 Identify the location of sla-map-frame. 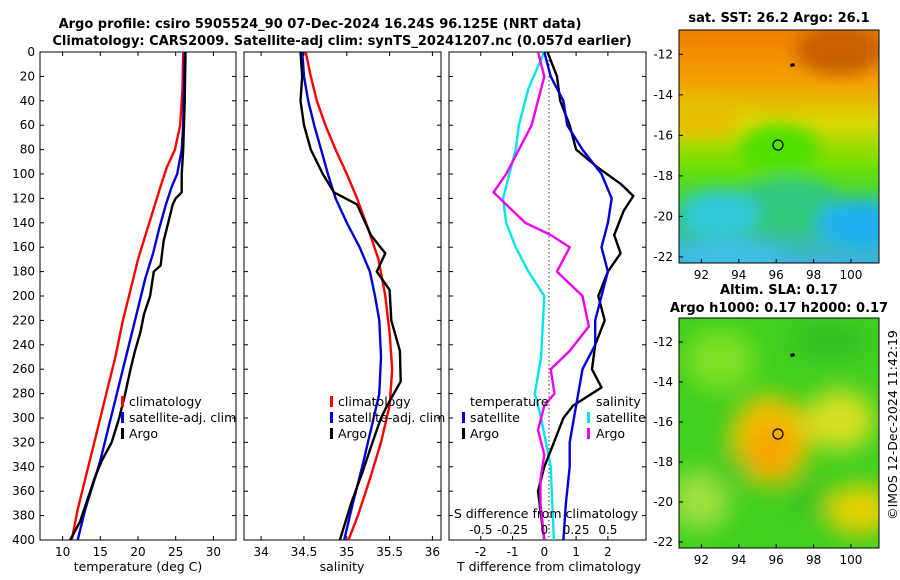
(779, 433).